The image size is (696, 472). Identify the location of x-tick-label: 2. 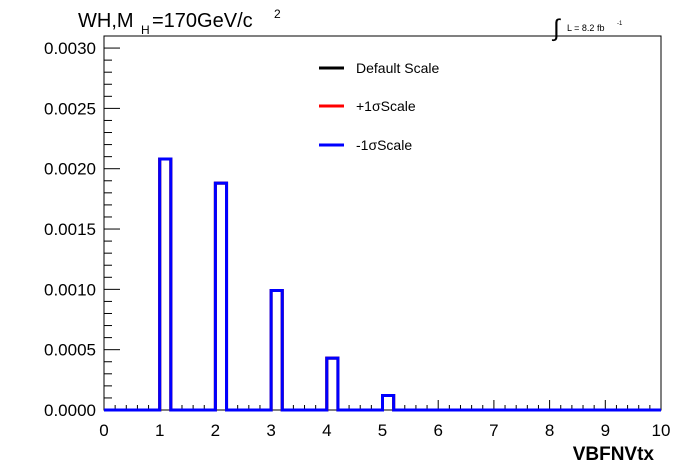
(215, 430).